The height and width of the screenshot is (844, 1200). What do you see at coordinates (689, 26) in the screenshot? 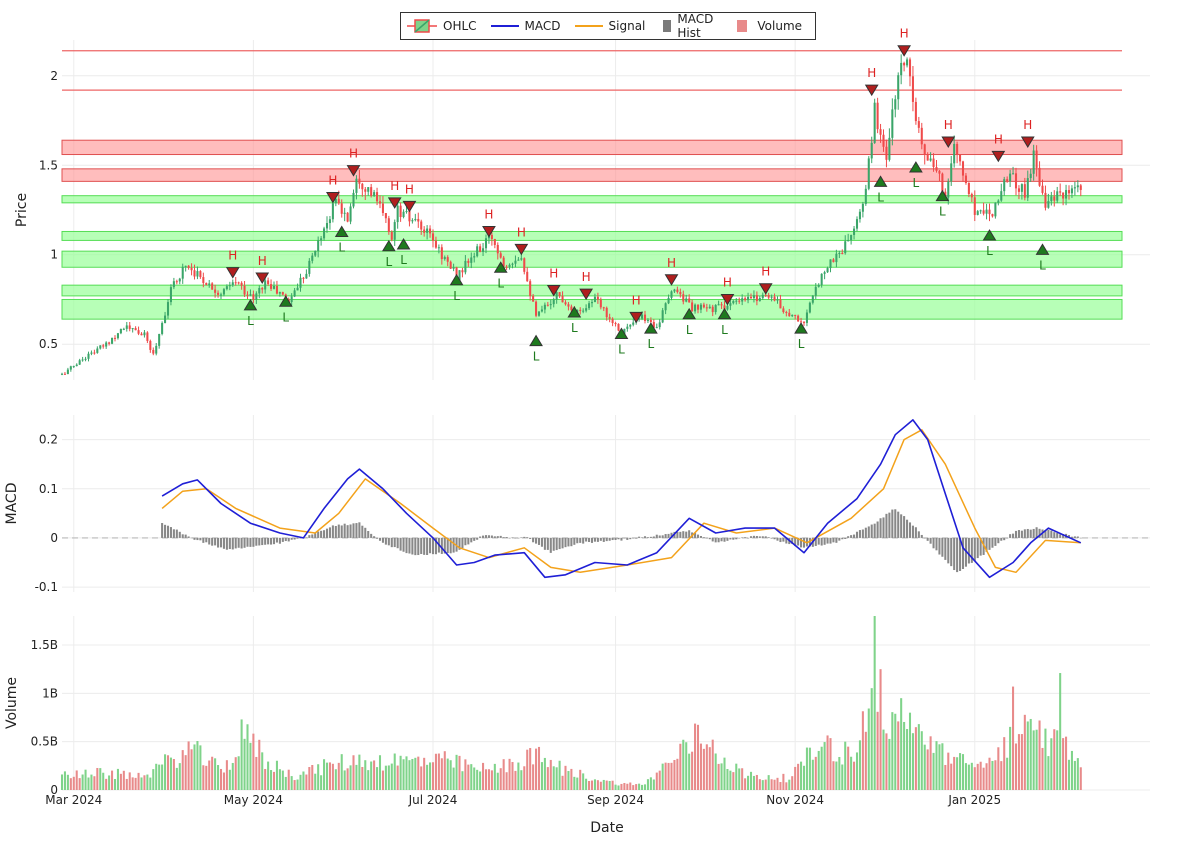
I see `legend-item-hist: MACD Hist` at bounding box center [689, 26].